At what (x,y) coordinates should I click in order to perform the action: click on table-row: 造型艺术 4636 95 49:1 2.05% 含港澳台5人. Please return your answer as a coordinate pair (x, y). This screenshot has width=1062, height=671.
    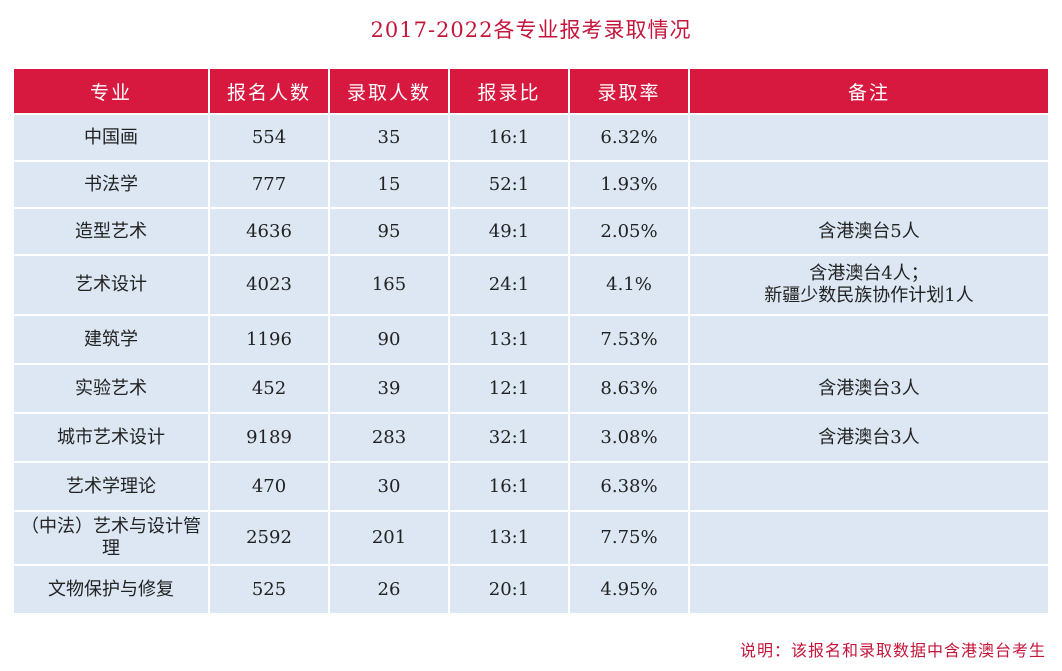
    Looking at the image, I should click on (531, 231).